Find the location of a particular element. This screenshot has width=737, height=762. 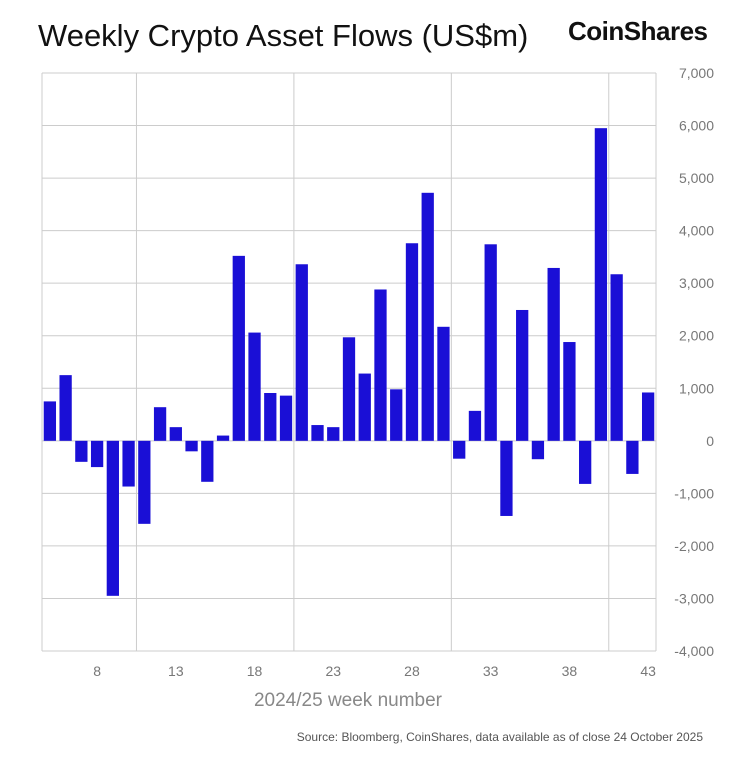

y-tick-label: 1,000 is located at coordinates (696, 388).